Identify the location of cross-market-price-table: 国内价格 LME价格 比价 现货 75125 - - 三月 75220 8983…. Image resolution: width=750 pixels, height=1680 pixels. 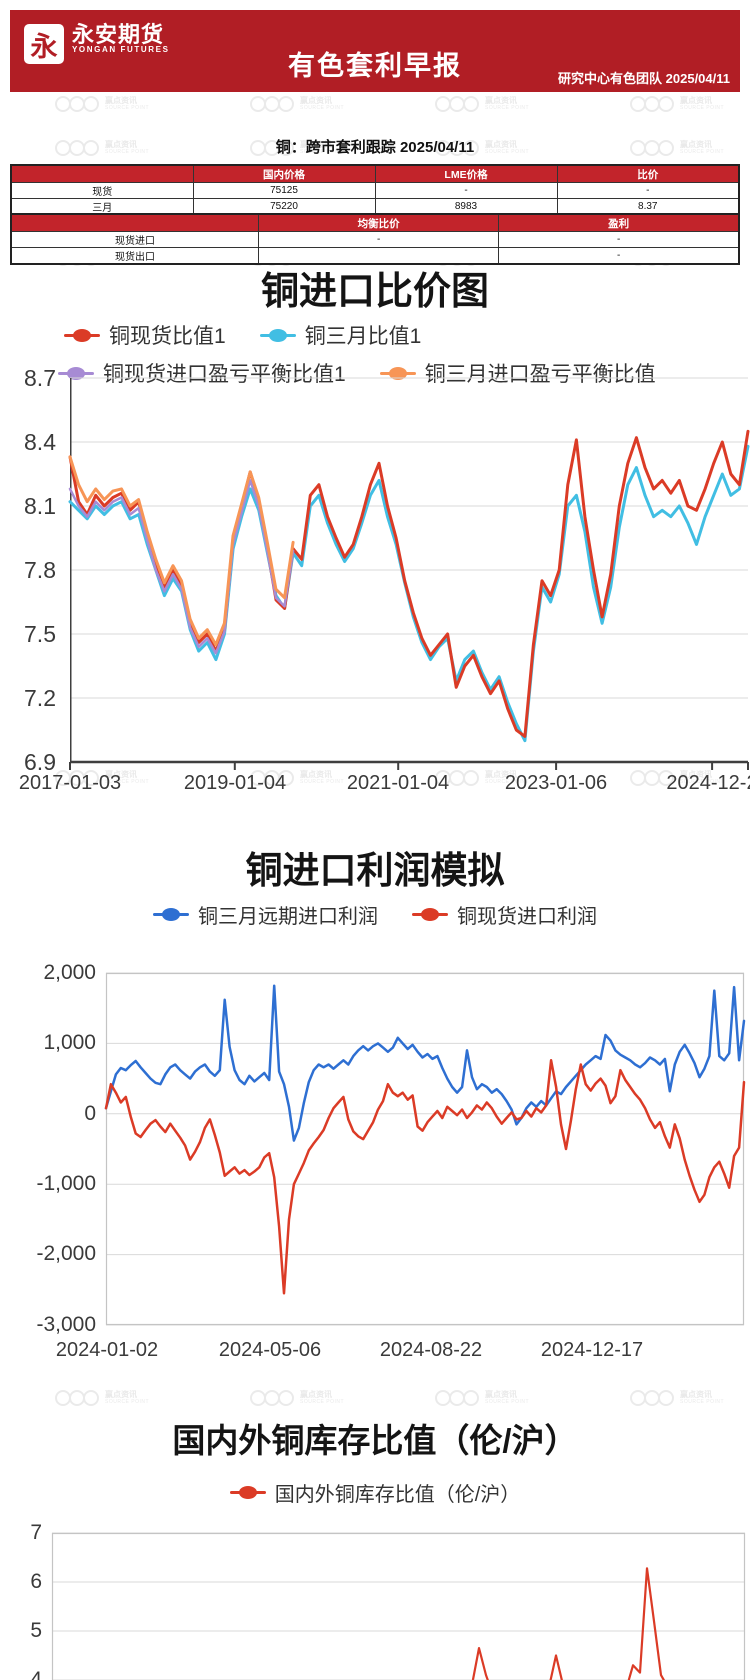
(375, 190).